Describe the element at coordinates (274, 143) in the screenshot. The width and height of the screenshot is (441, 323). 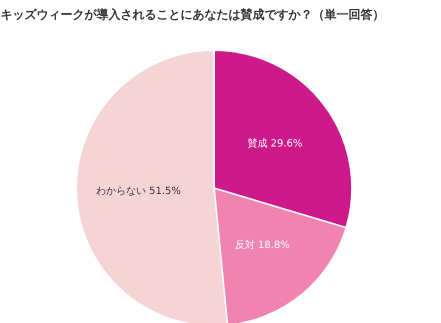
I see `slice-label: 賛成 29.6%` at that location.